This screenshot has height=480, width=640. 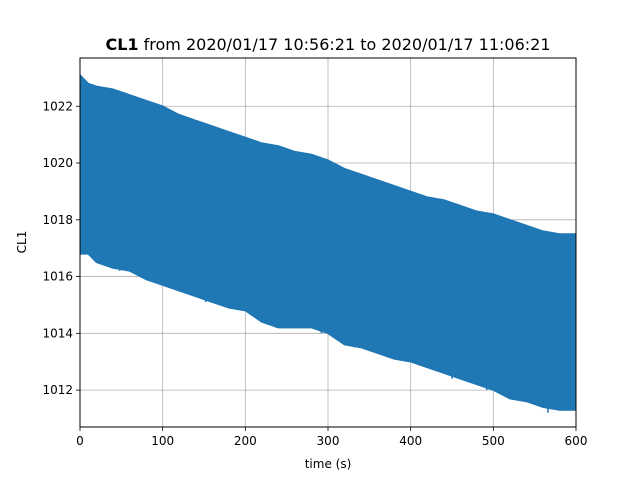 I want to click on x-tick-label: 400, so click(x=410, y=441).